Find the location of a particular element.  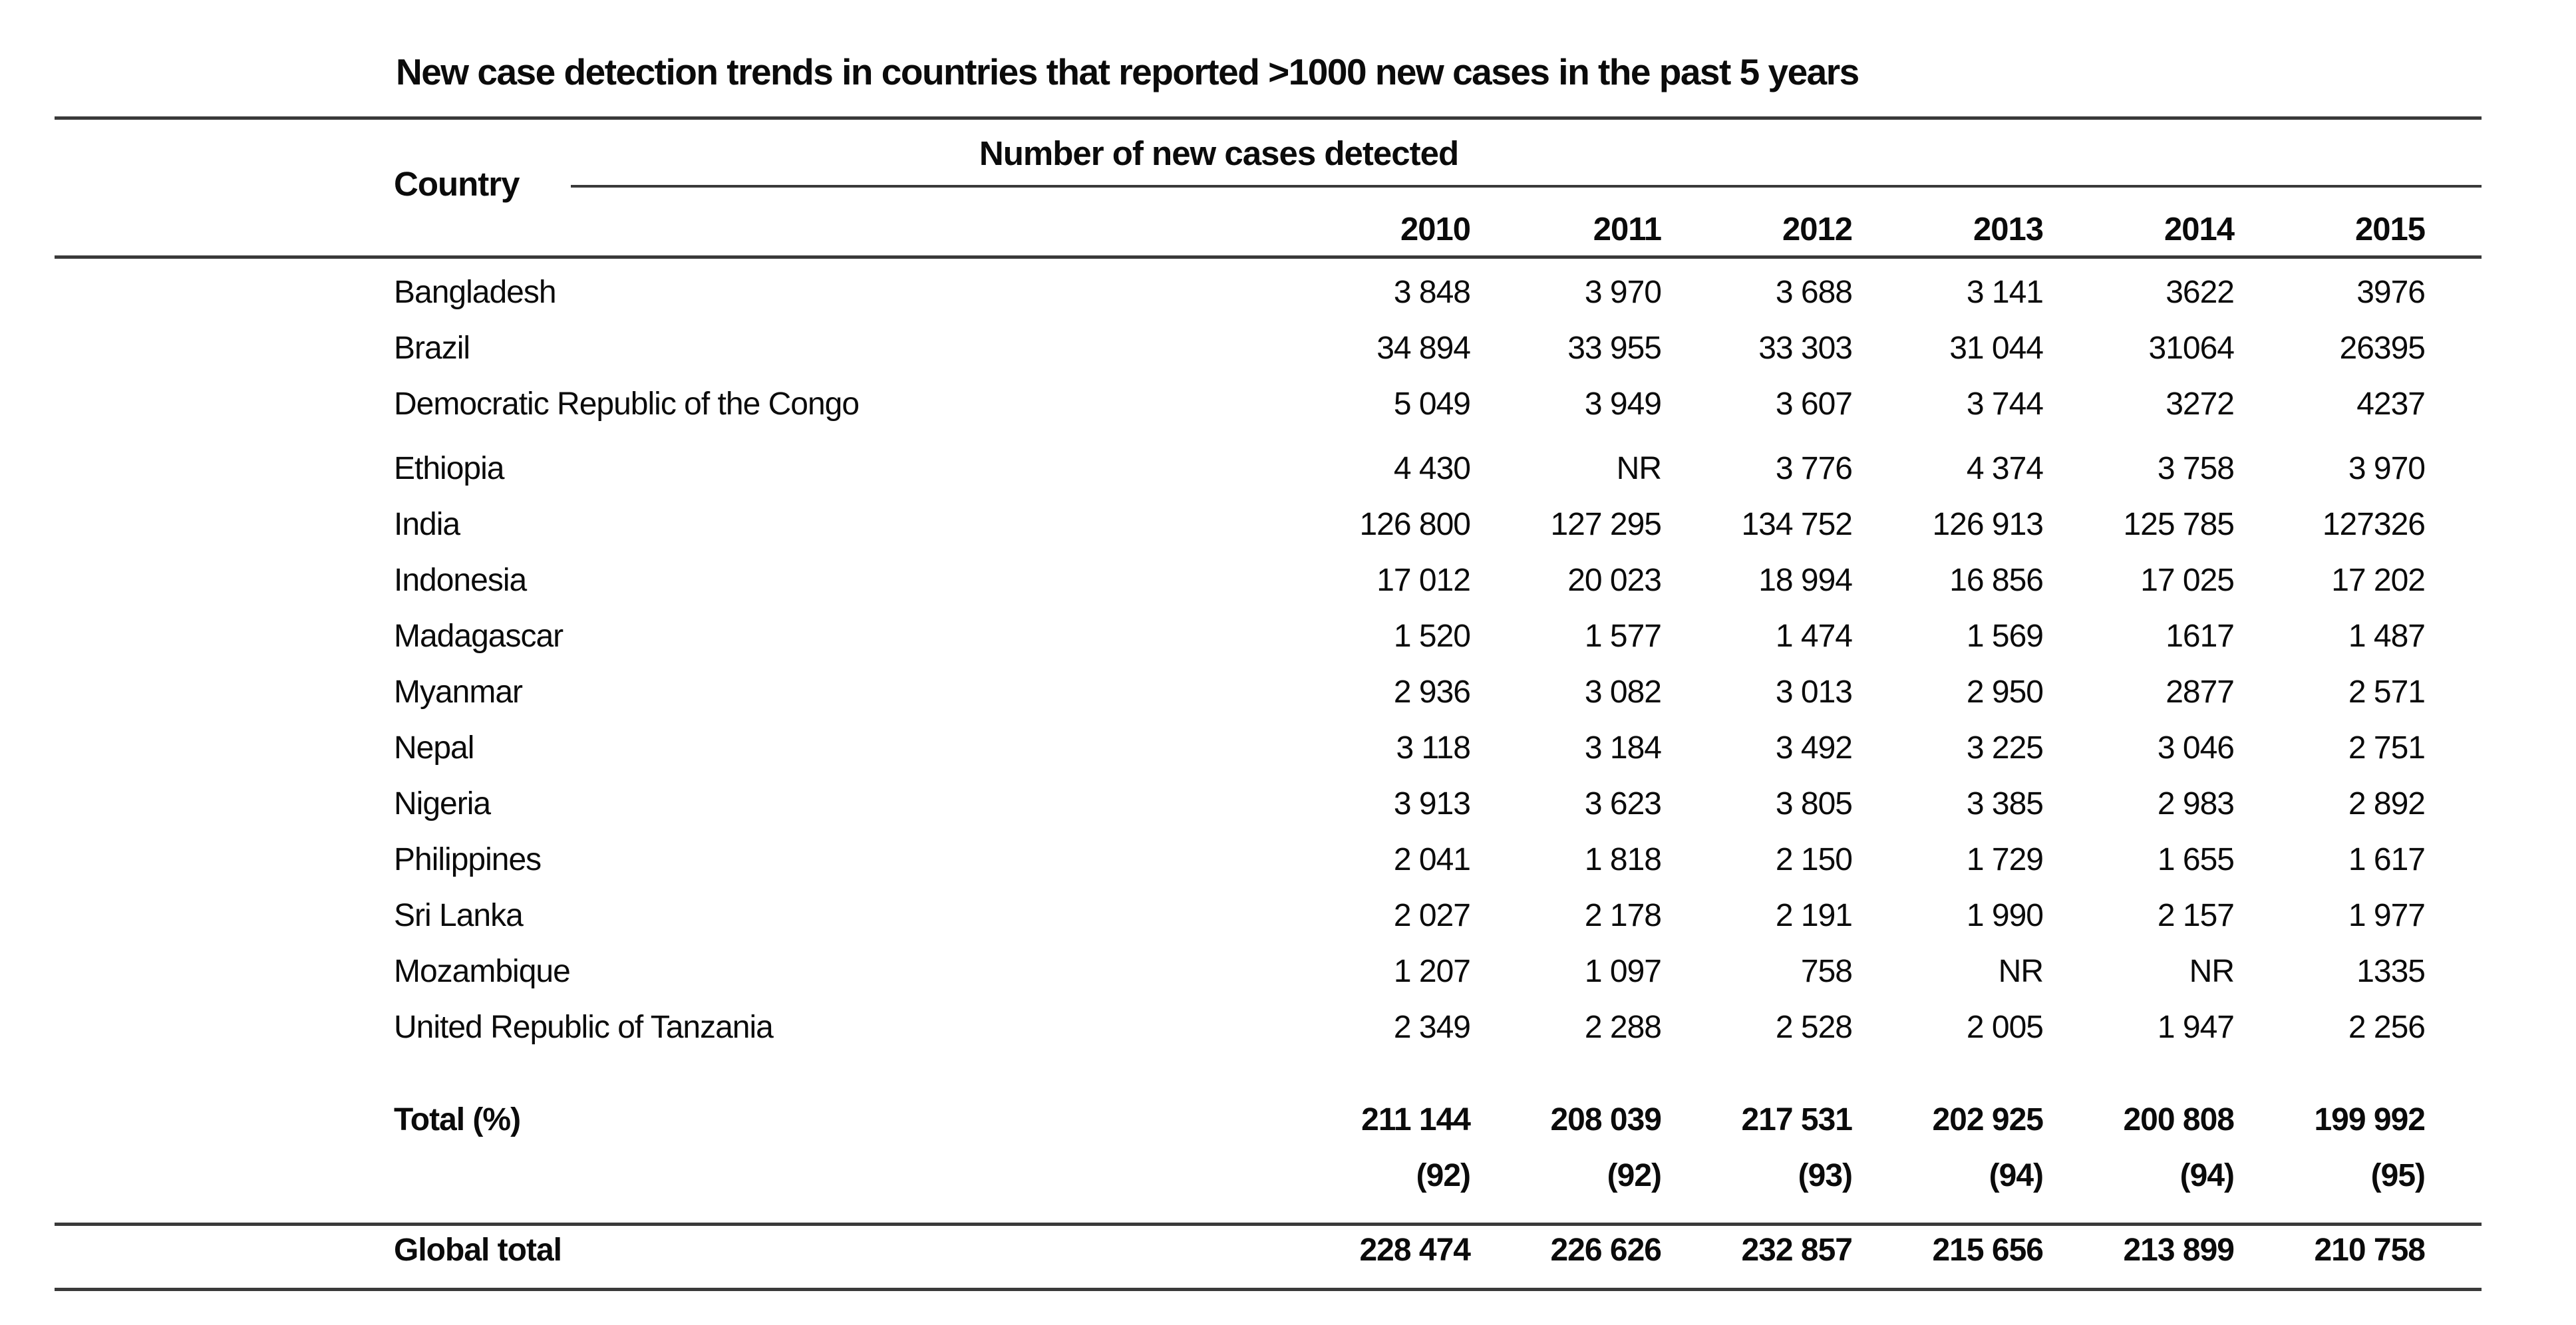

value-cell: 4237 is located at coordinates (2391, 404).